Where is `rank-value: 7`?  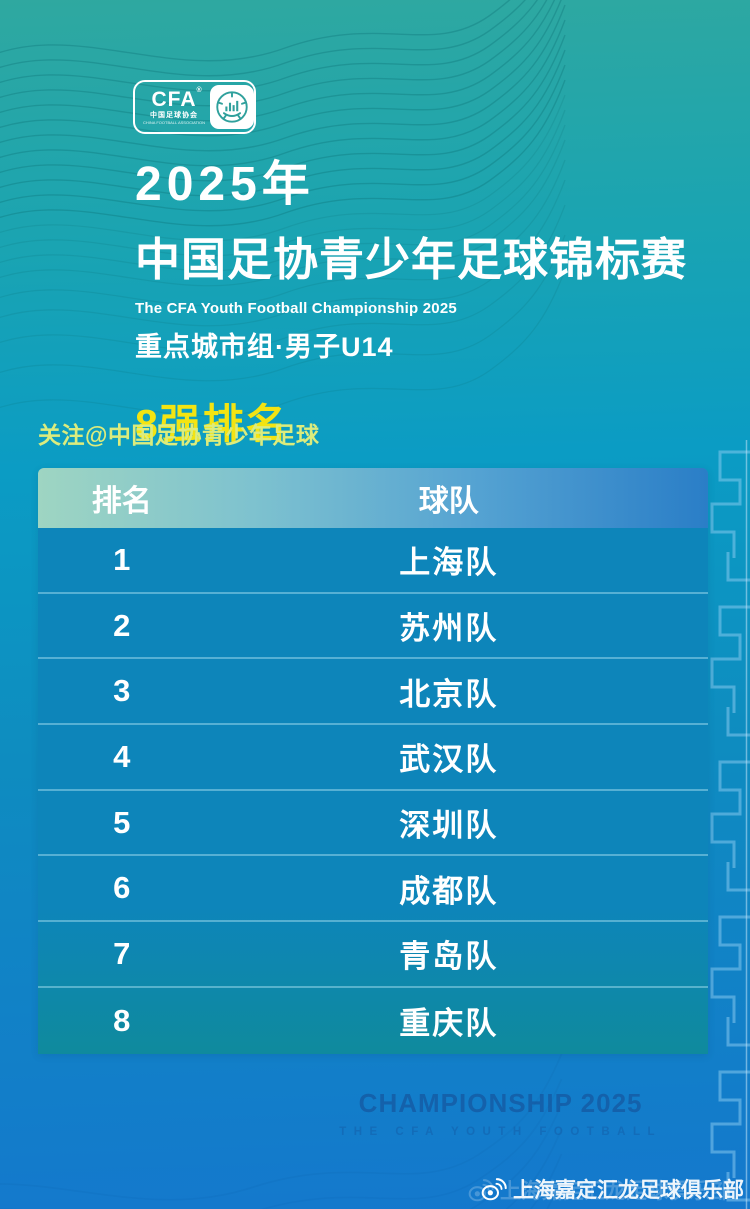 rank-value: 7 is located at coordinates (122, 953).